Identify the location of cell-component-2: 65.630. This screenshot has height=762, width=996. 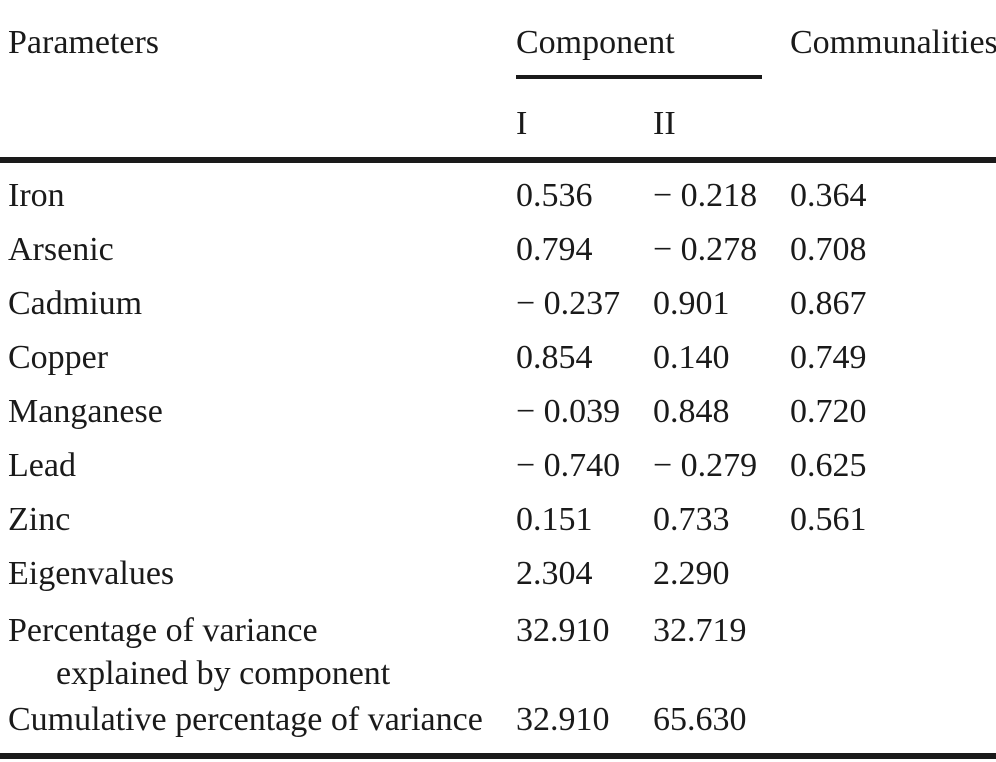
(700, 719).